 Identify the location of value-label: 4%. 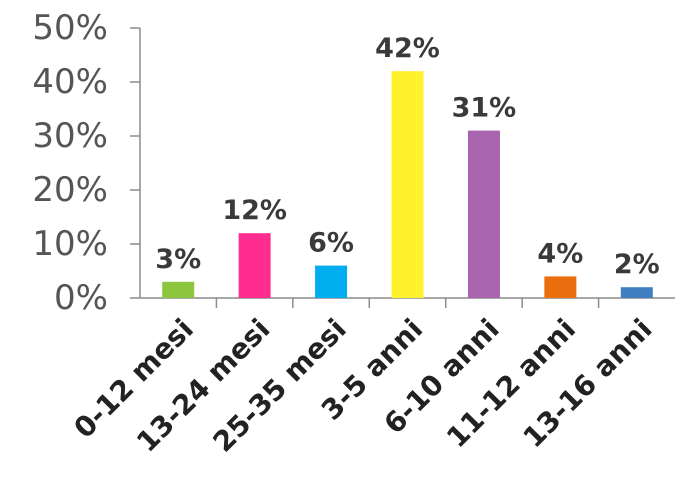
(560, 253).